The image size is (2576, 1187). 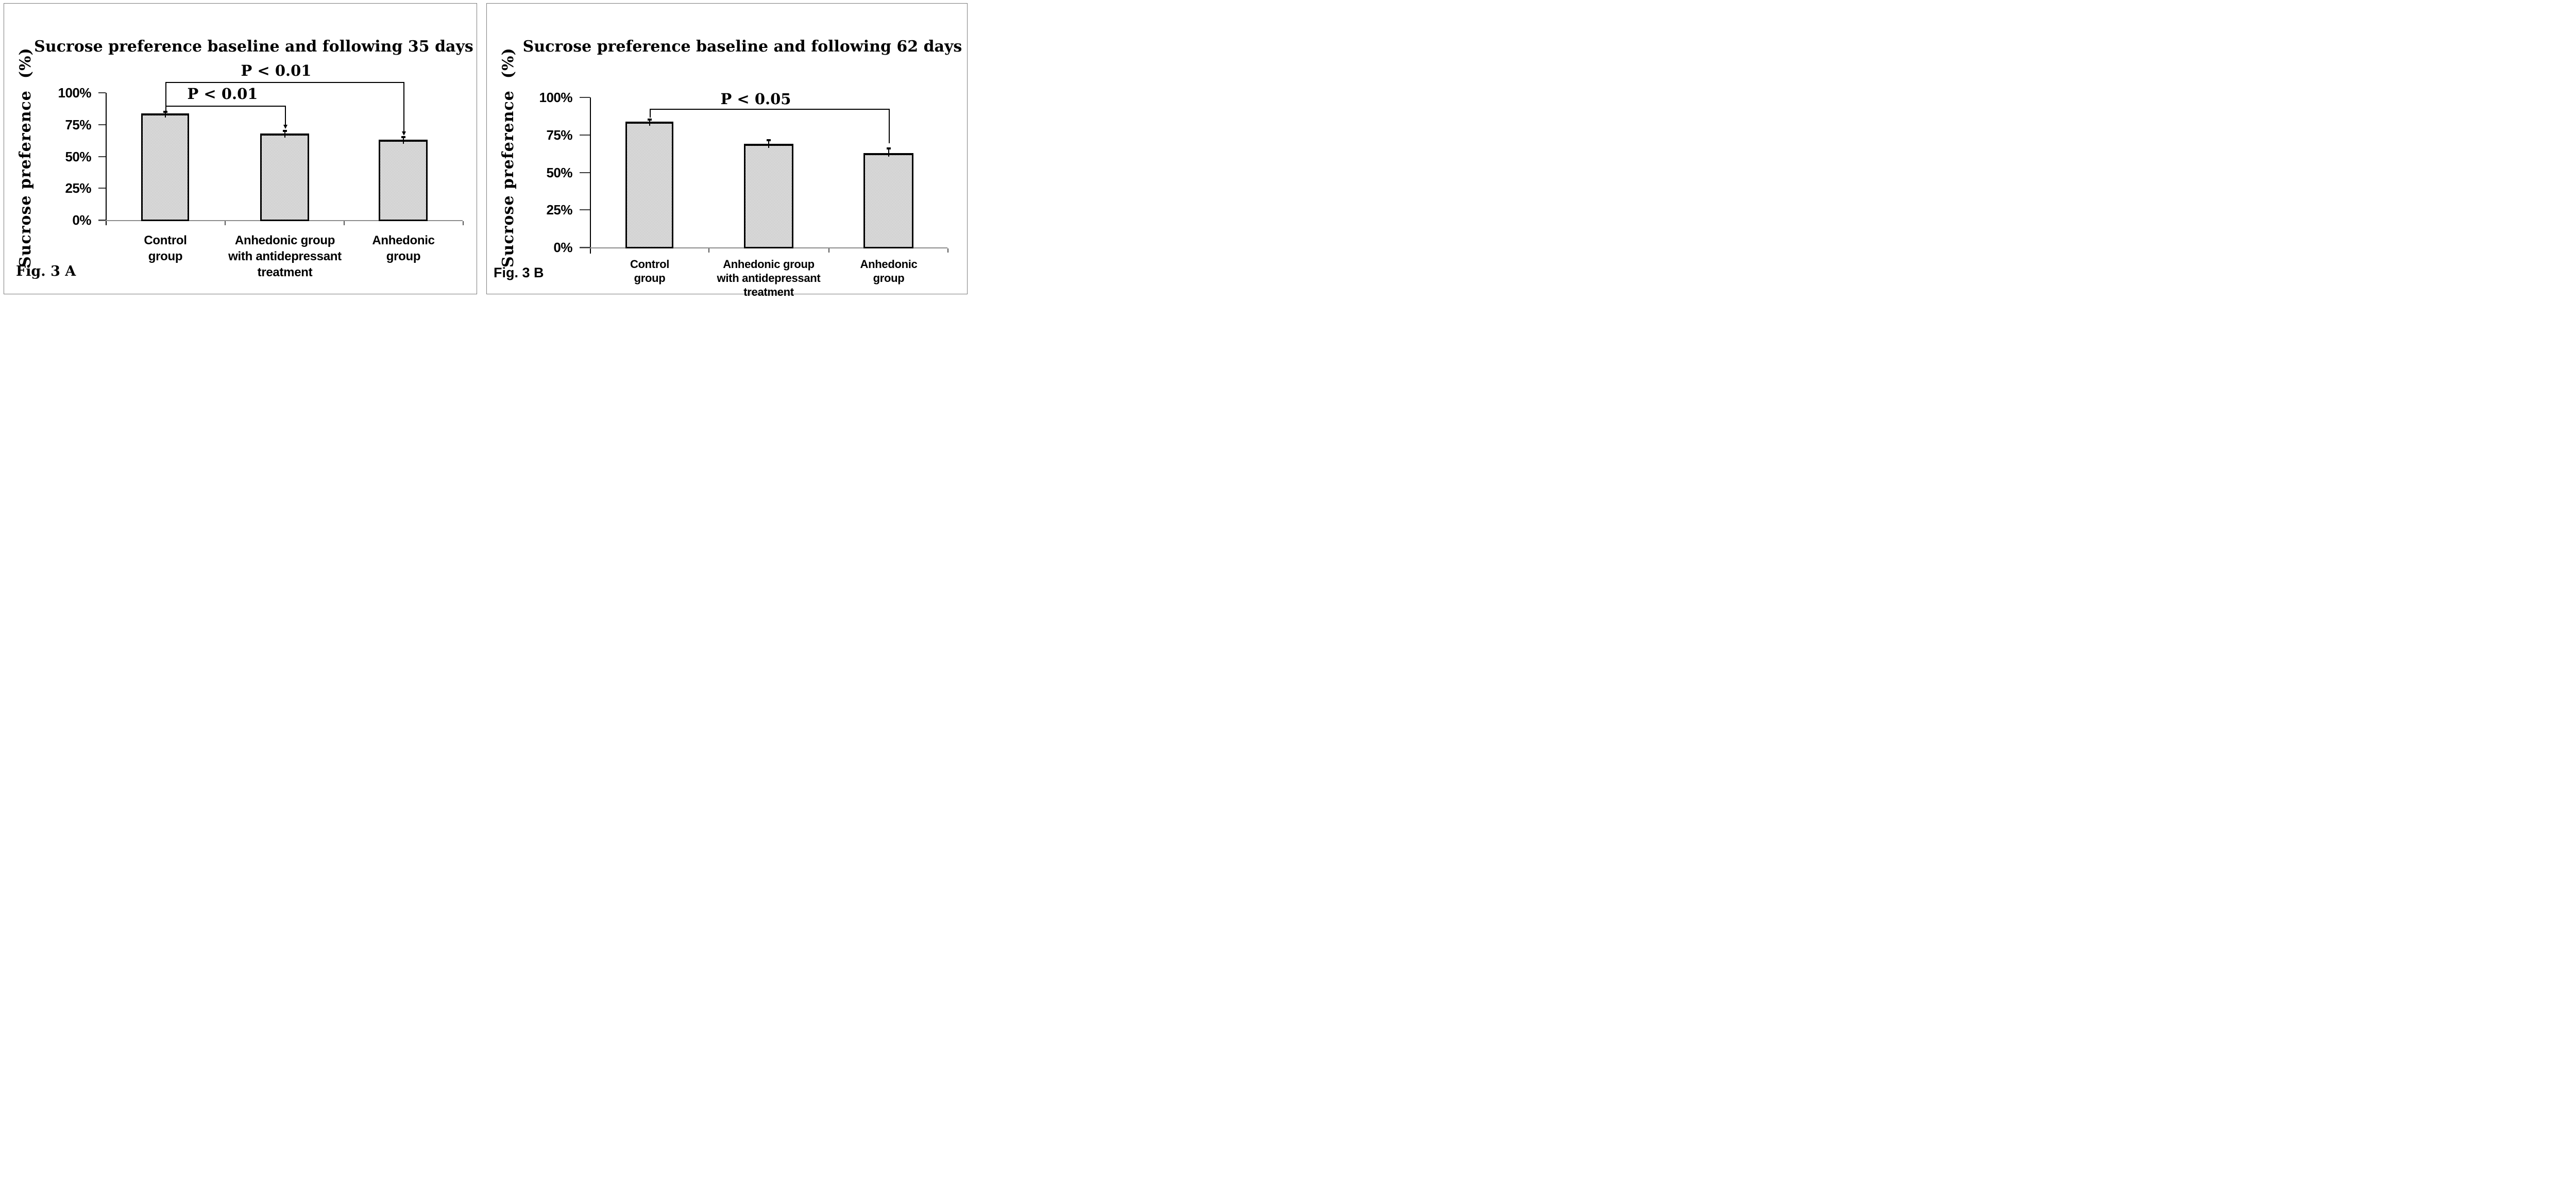 I want to click on p-value-label: P < 0.05, so click(x=755, y=99).